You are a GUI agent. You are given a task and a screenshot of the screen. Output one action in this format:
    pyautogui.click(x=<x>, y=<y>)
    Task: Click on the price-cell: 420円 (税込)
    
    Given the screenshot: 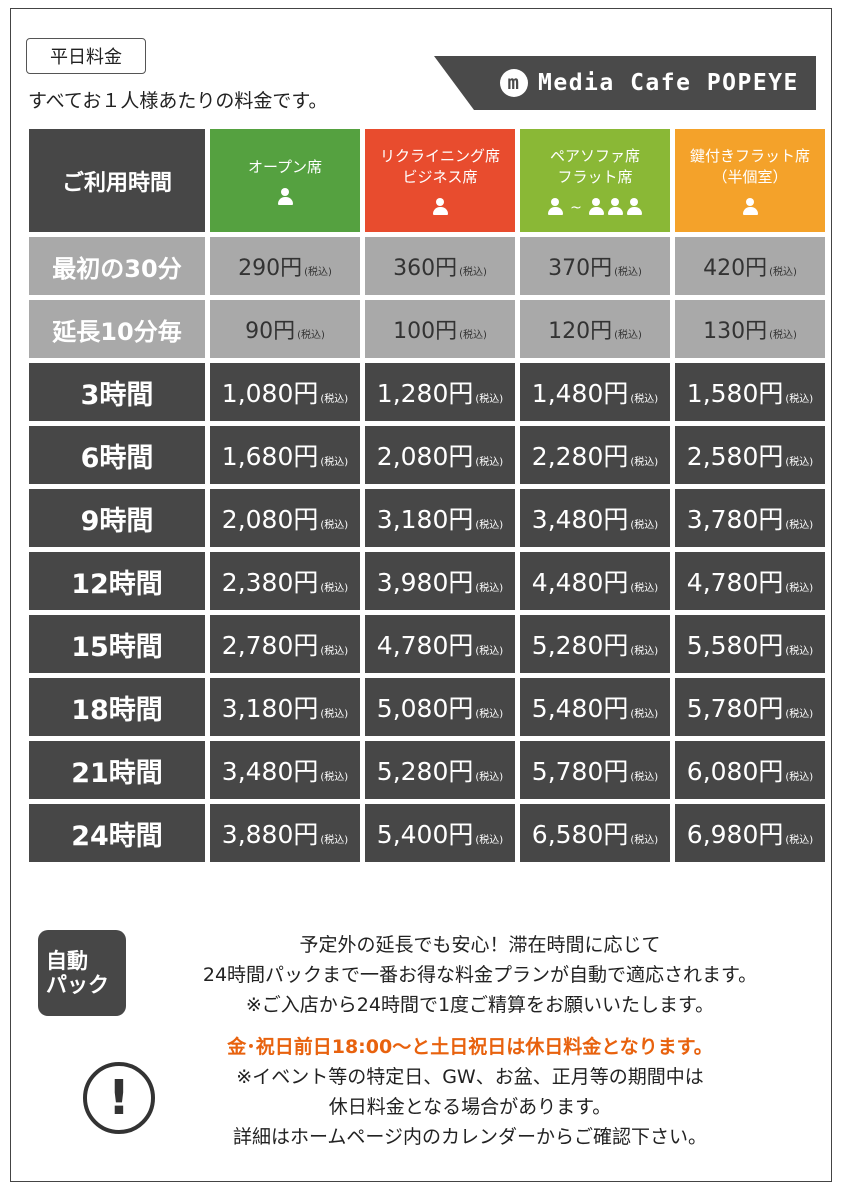 What is the action you would take?
    pyautogui.click(x=750, y=266)
    